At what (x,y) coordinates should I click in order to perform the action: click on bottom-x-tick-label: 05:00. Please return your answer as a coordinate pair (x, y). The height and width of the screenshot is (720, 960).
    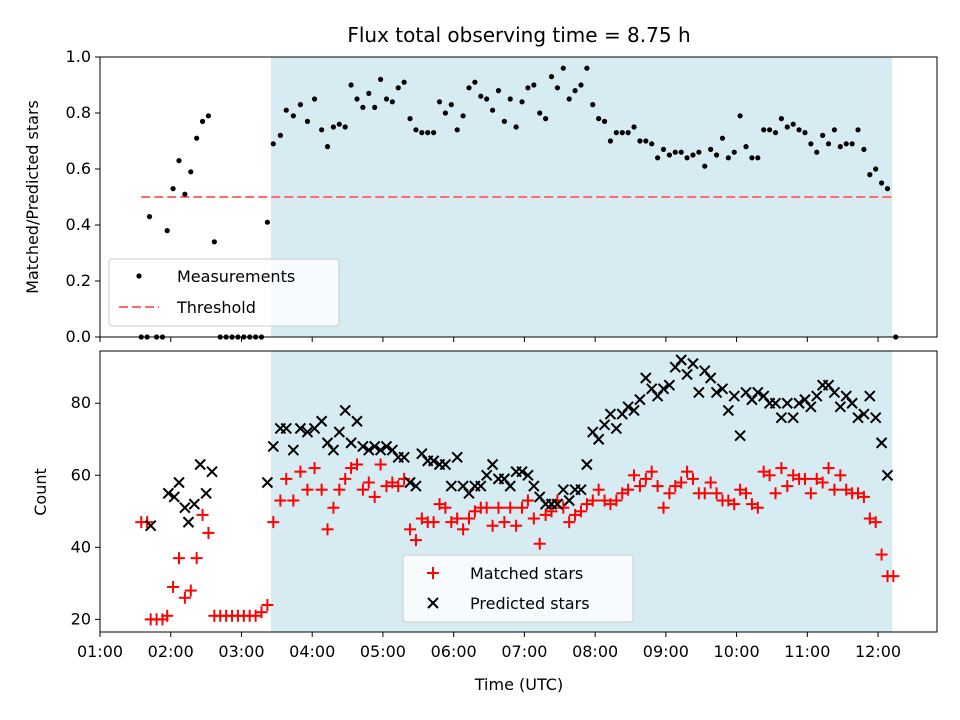
    Looking at the image, I should click on (383, 651).